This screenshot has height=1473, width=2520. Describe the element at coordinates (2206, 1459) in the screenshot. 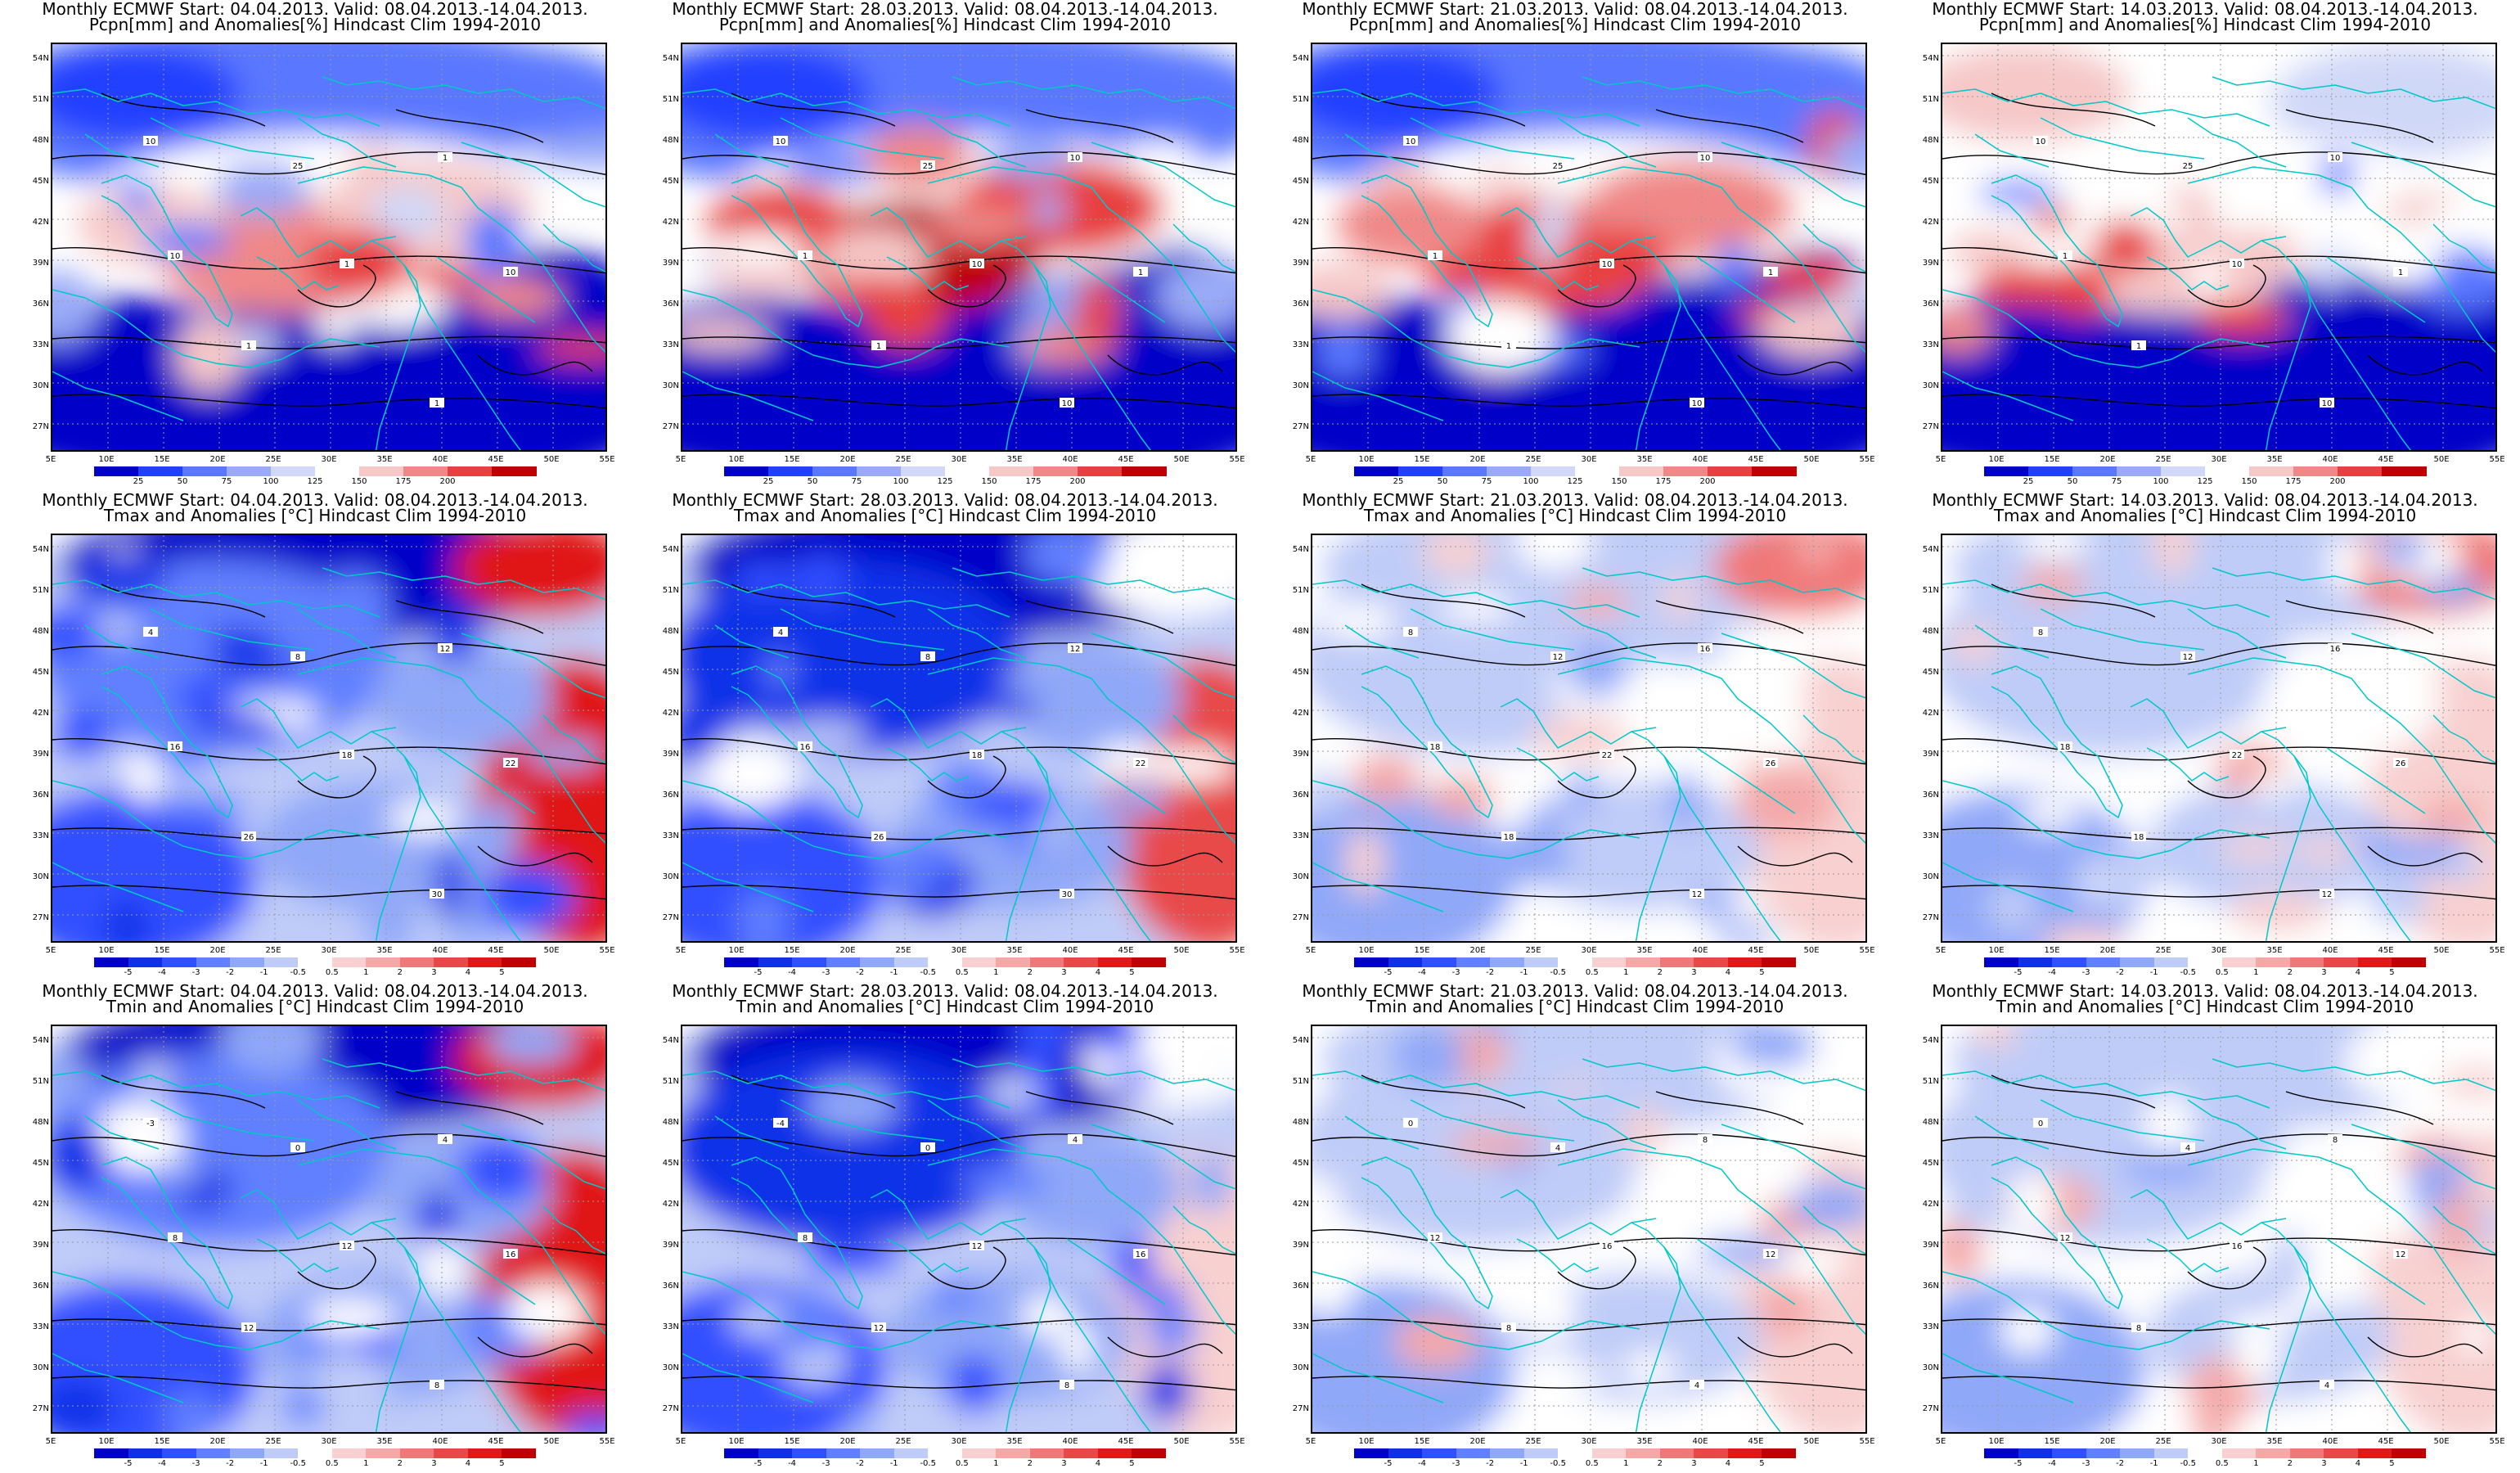

I see `colorbar: -5 -4 -3 -2 -1 -0.5 0.5 1 2 3 4 5` at that location.